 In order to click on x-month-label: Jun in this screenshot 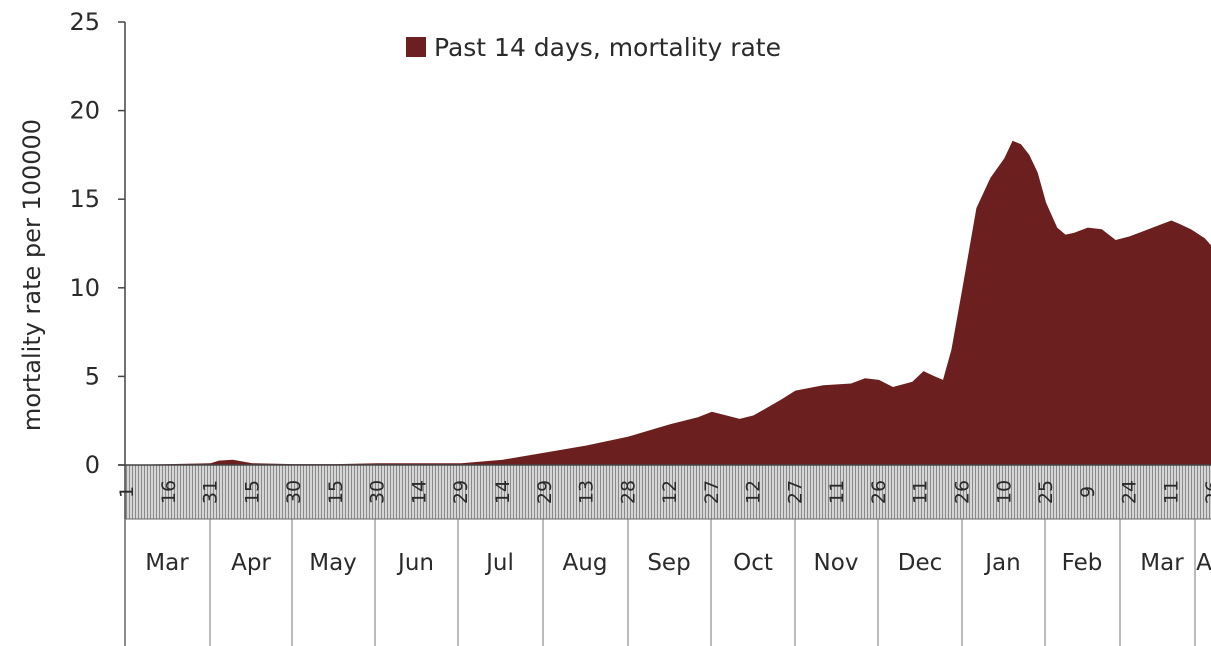, I will do `click(415, 563)`.